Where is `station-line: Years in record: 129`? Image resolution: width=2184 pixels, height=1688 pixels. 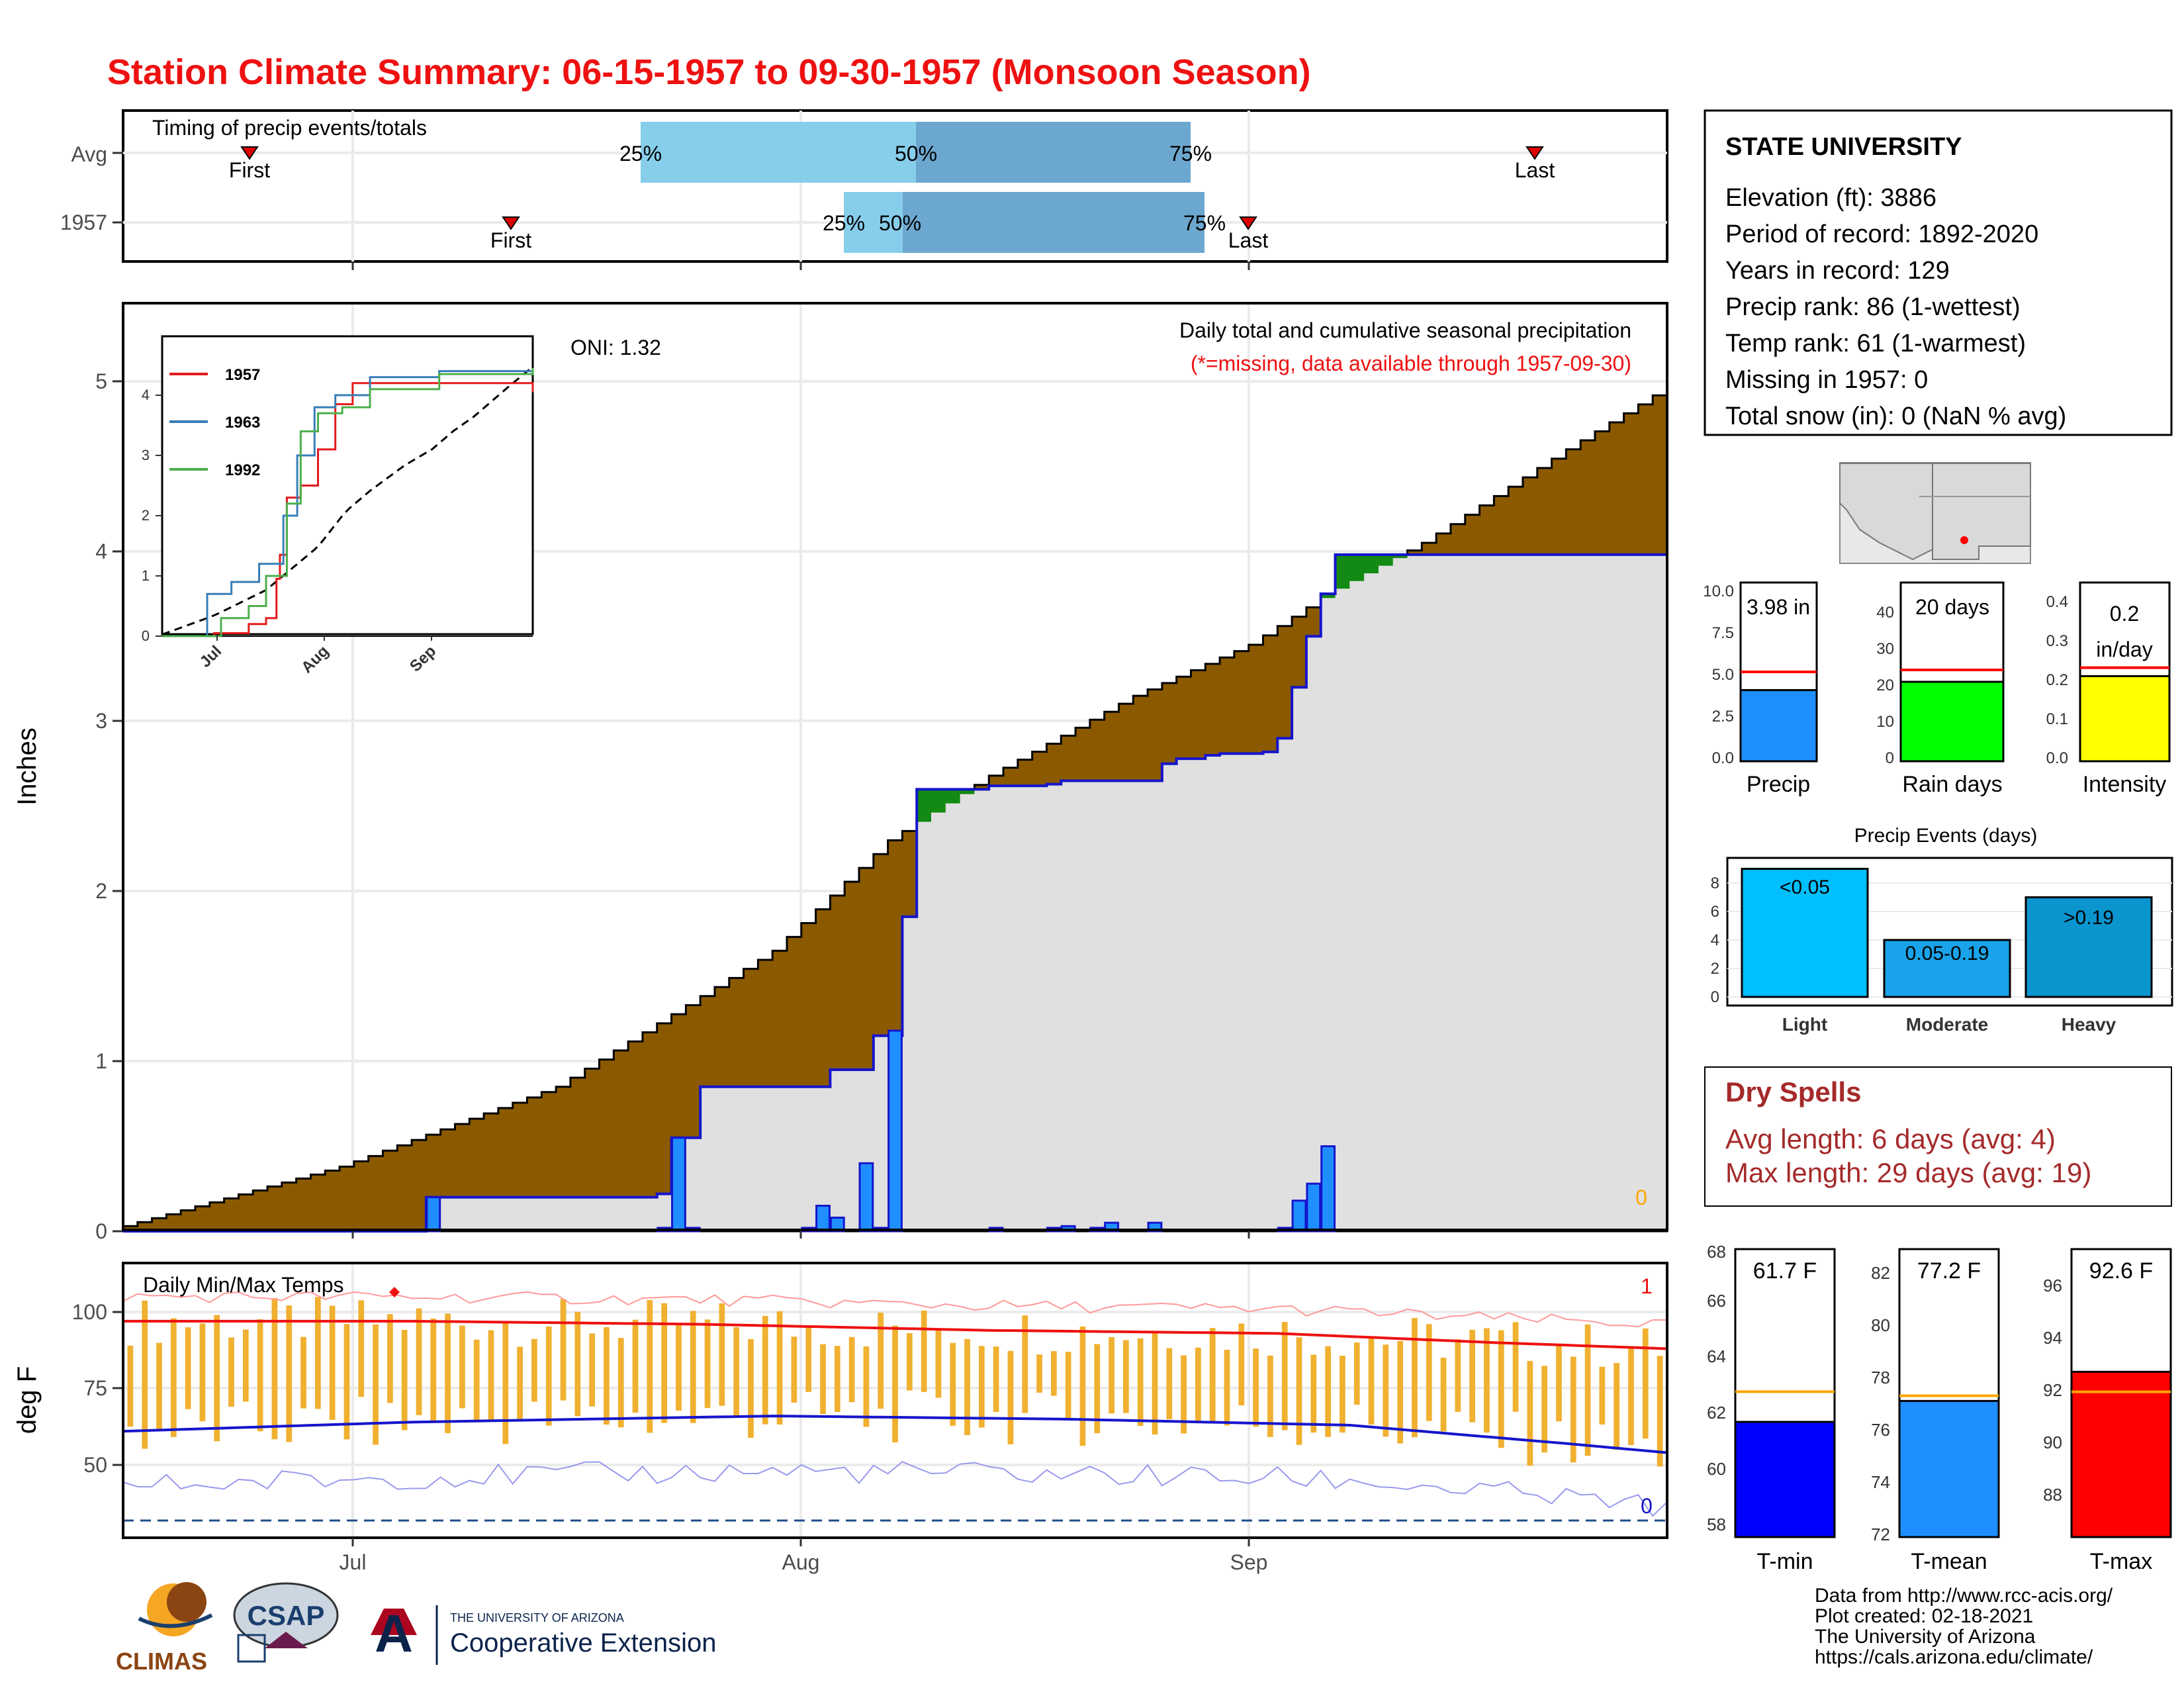
station-line: Years in record: 129 is located at coordinates (1837, 271).